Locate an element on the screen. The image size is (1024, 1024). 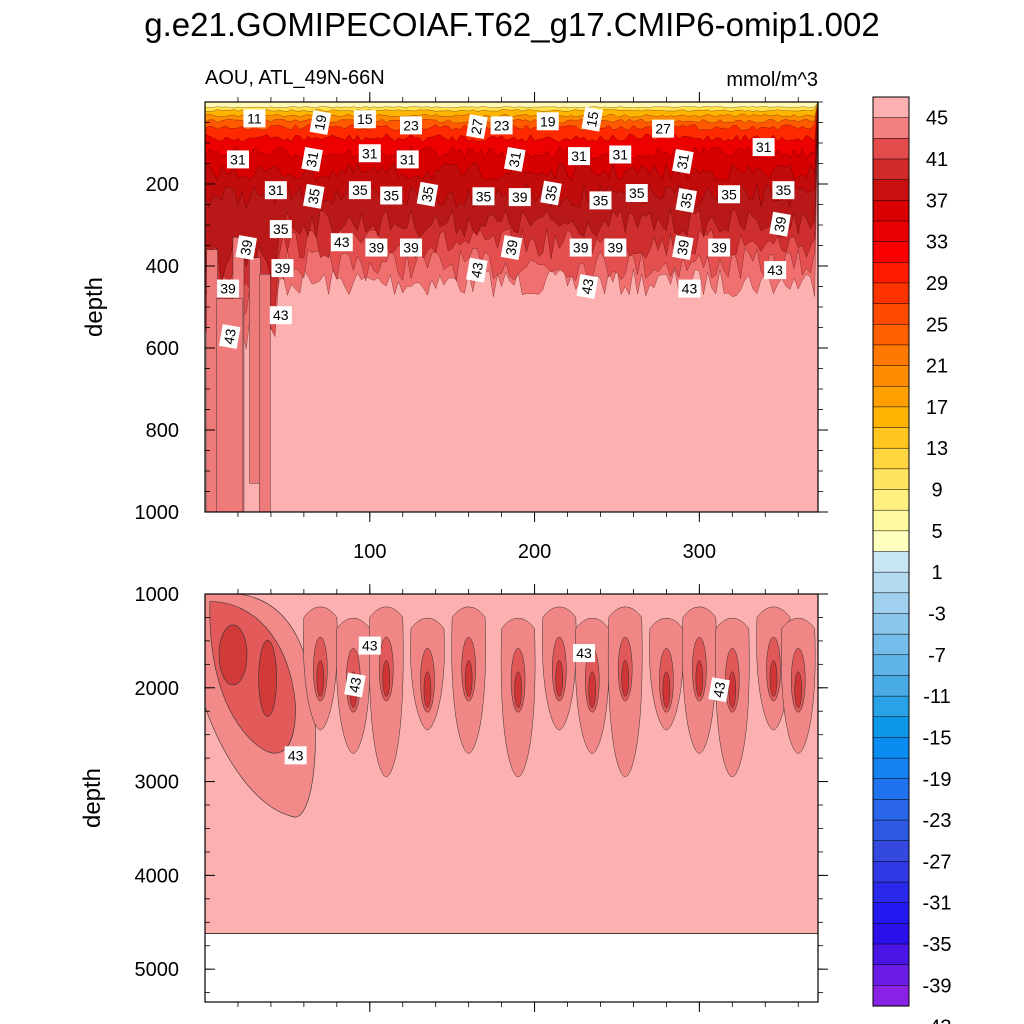
upper-contour-label: 19 is located at coordinates (320, 122).